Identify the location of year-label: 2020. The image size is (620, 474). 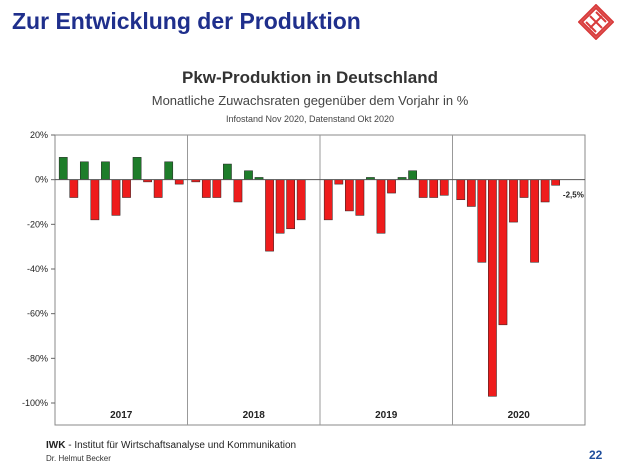
(519, 415).